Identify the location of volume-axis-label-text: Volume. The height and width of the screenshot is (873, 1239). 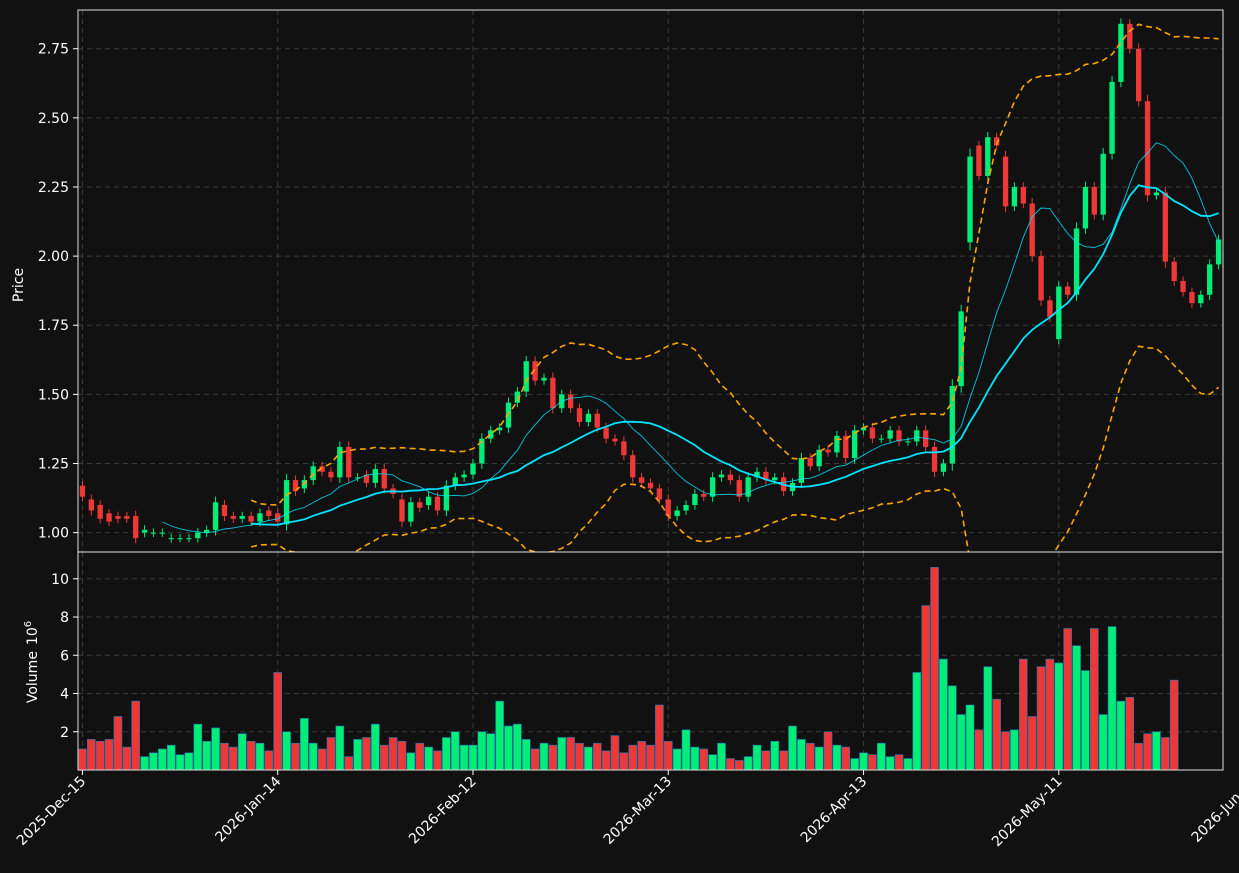
(33, 677).